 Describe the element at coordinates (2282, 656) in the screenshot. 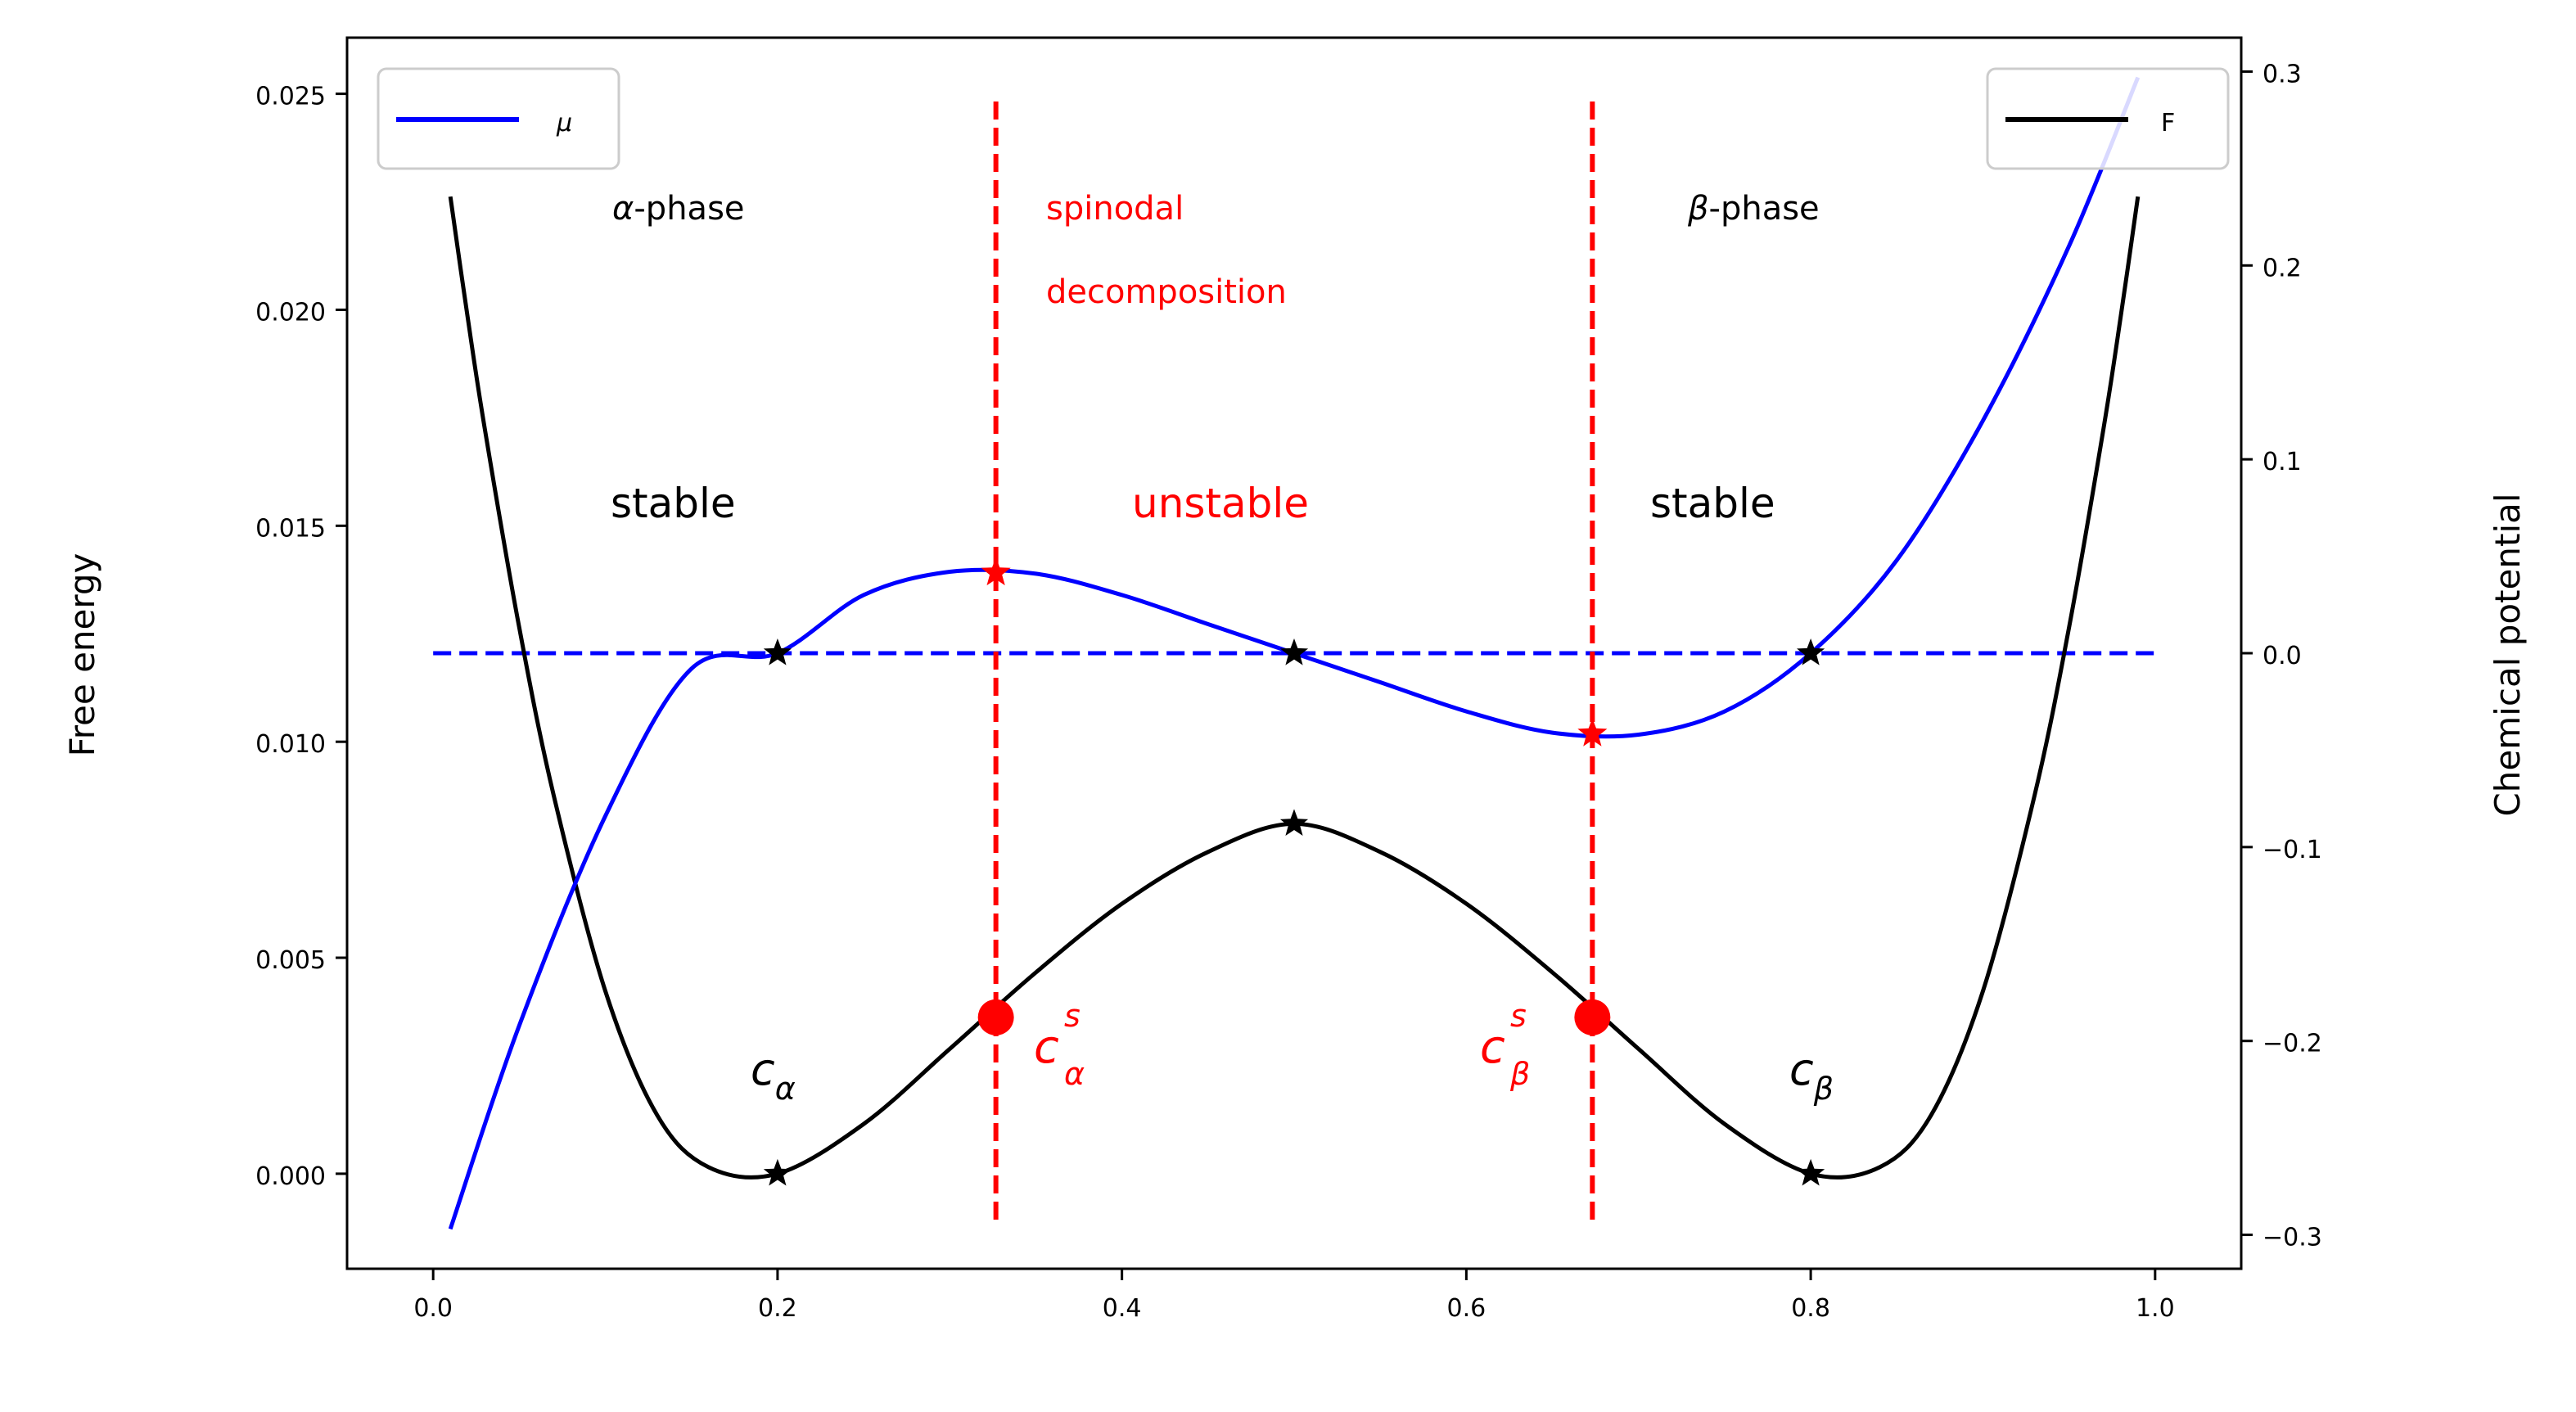

I see `right-tick-label: 0.0` at that location.